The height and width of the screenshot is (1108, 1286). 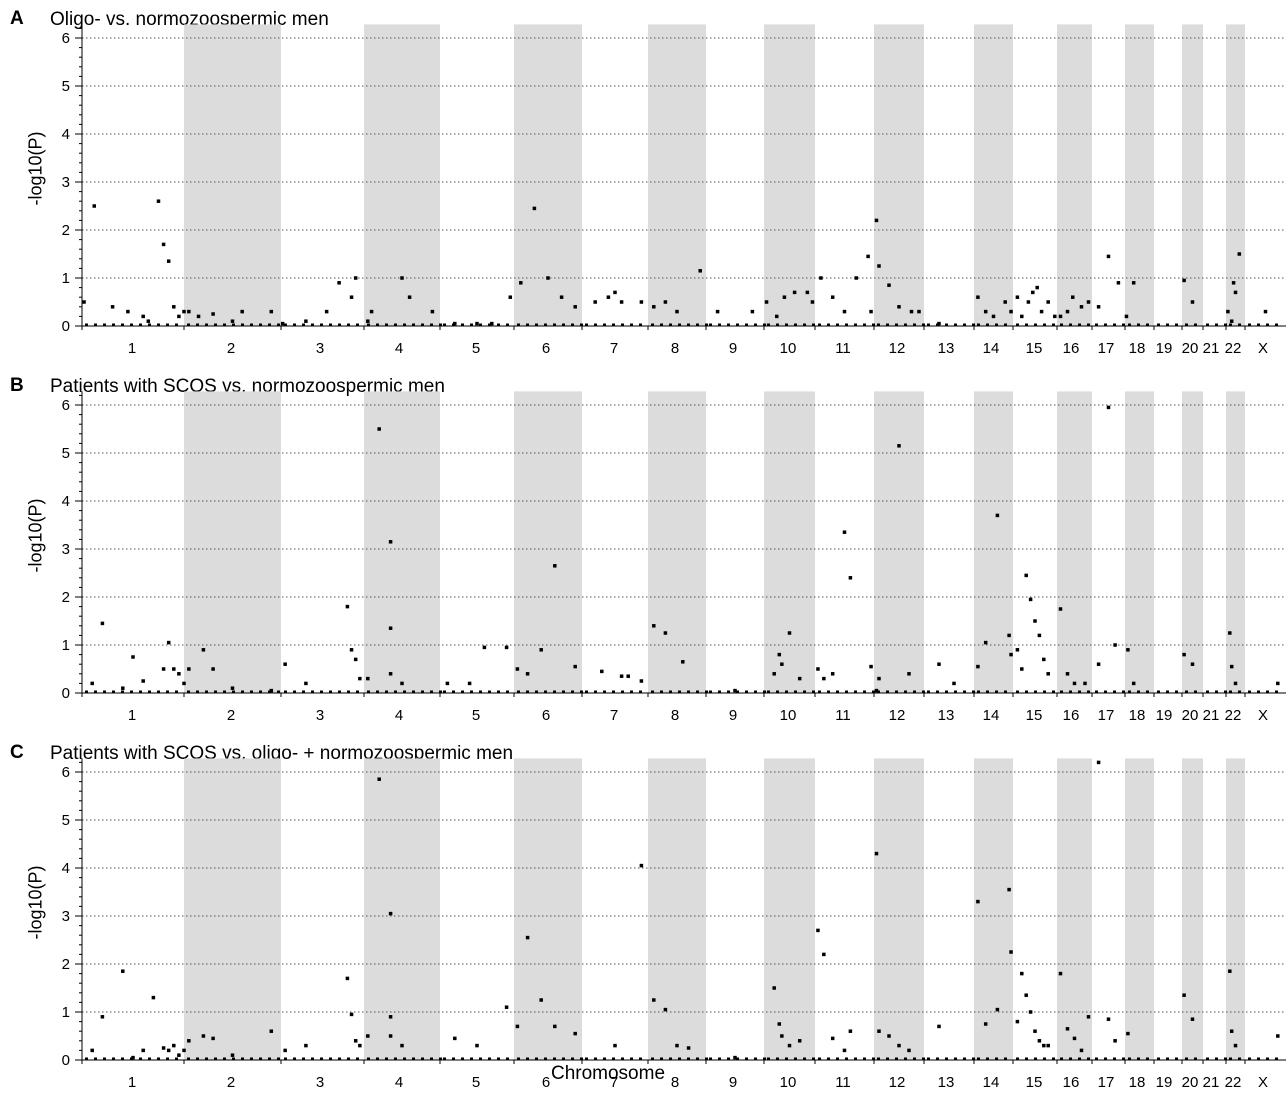 I want to click on x-tick-label: 19, so click(x=1164, y=715).